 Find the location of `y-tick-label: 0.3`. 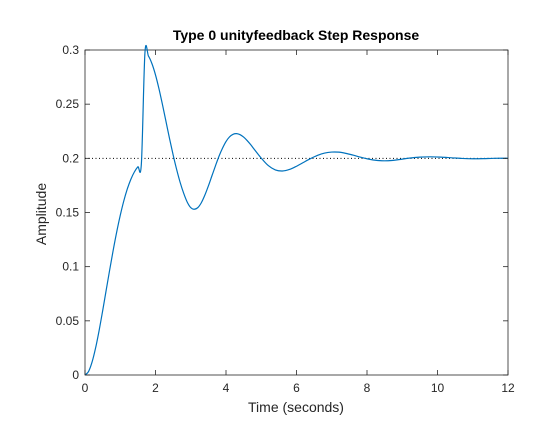

y-tick-label: 0.3 is located at coordinates (70, 50).